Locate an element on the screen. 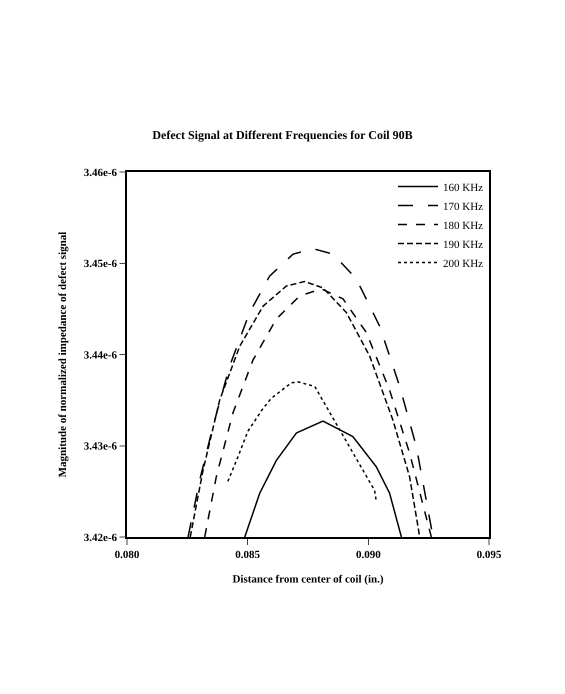 The height and width of the screenshot is (694, 565). x-tick-label: 0.085 is located at coordinates (248, 554).